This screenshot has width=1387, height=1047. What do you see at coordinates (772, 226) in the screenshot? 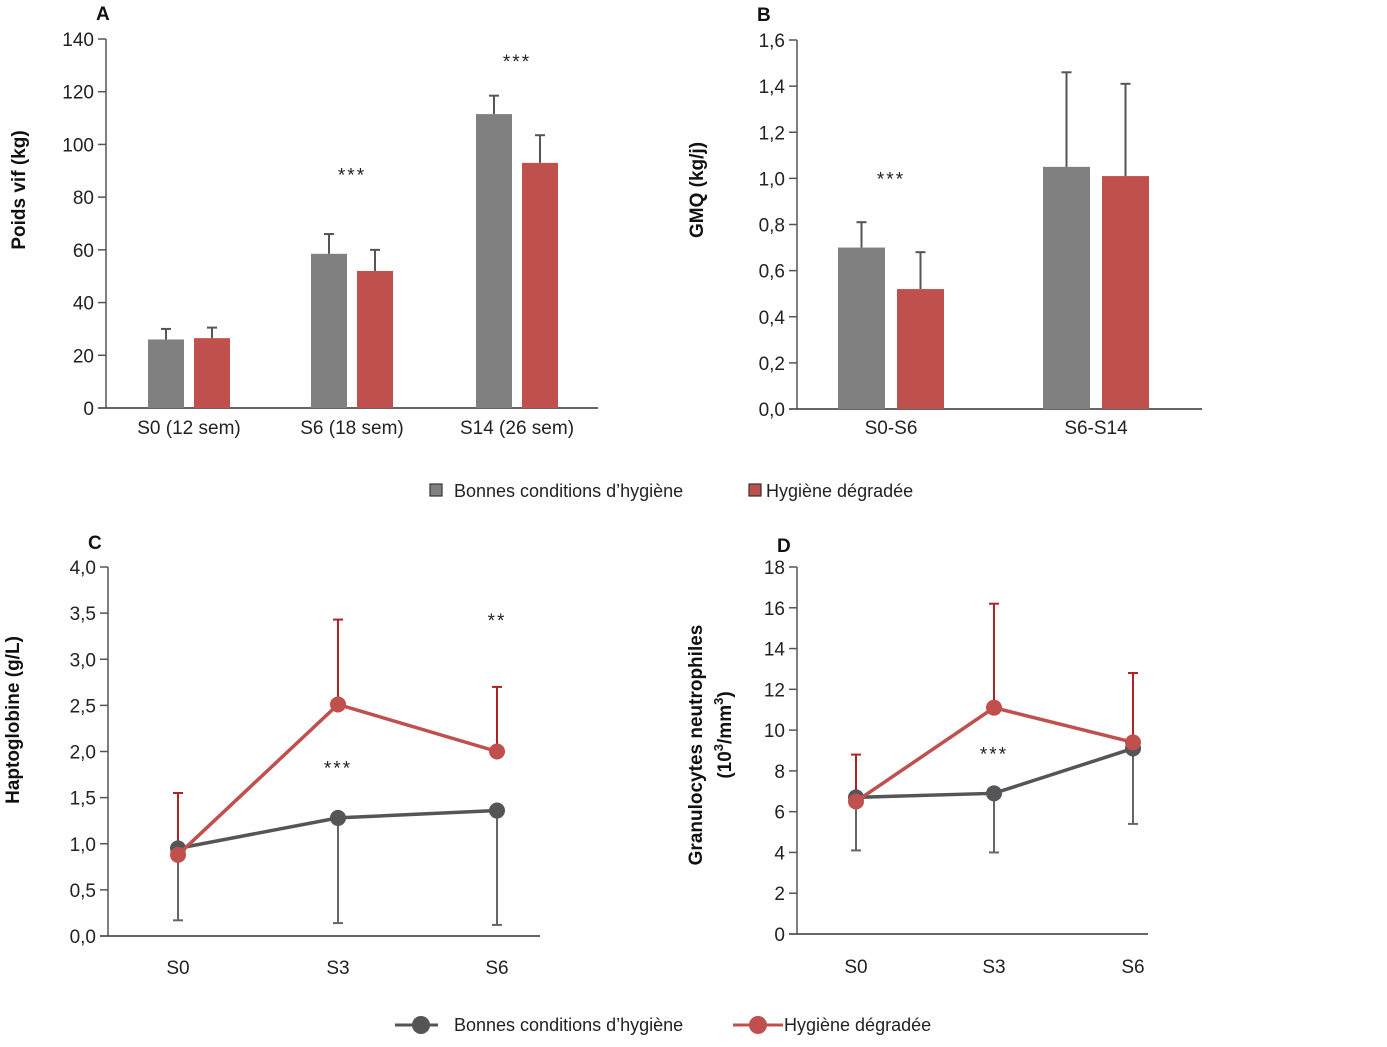
I see `y-tick-label: 0,8` at bounding box center [772, 226].